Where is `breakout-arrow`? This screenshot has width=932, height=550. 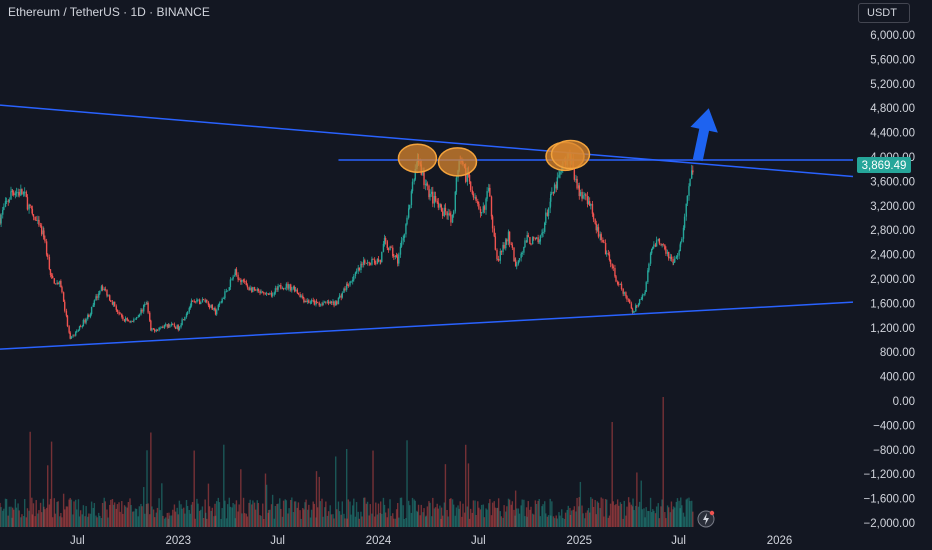 breakout-arrow is located at coordinates (704, 135).